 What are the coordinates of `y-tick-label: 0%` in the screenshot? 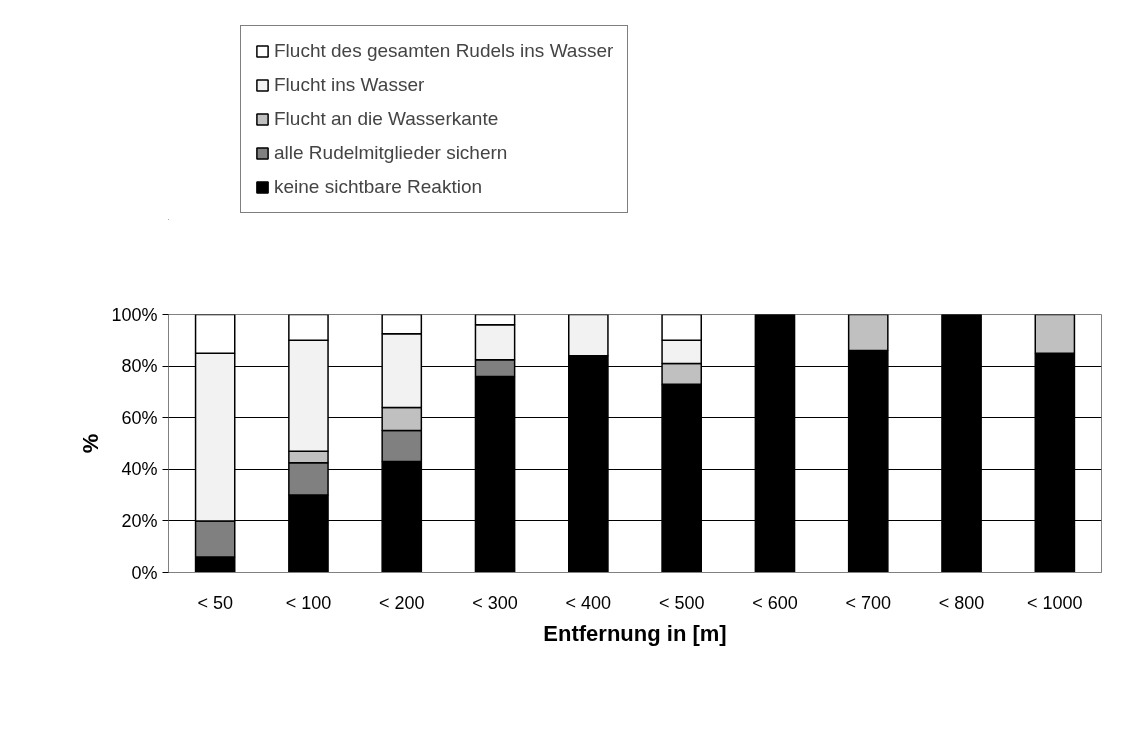 It's located at (144, 572).